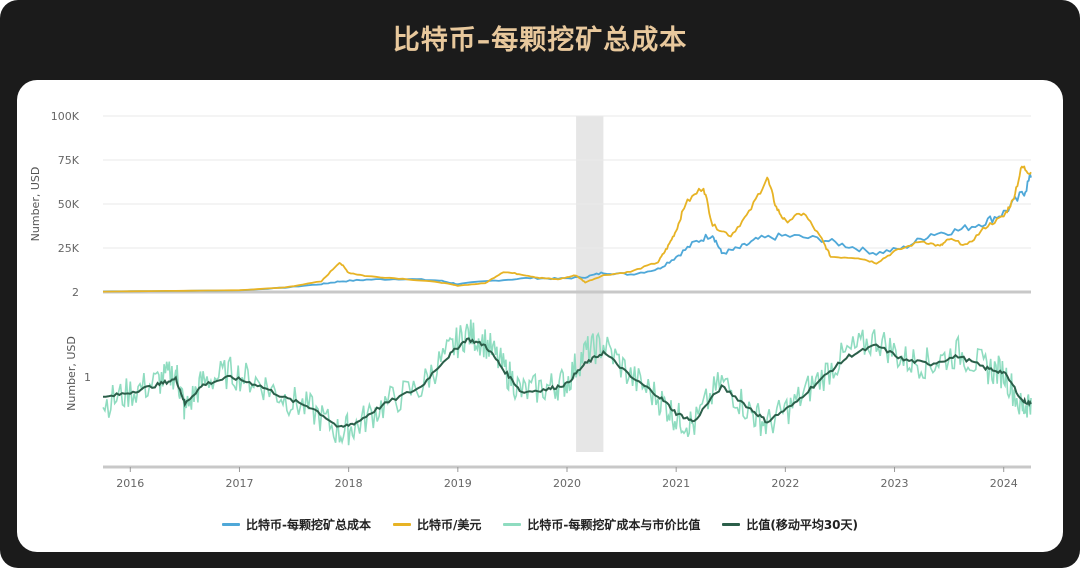 This screenshot has width=1080, height=568. I want to click on legend-swatch-ratio-ma, so click(731, 524).